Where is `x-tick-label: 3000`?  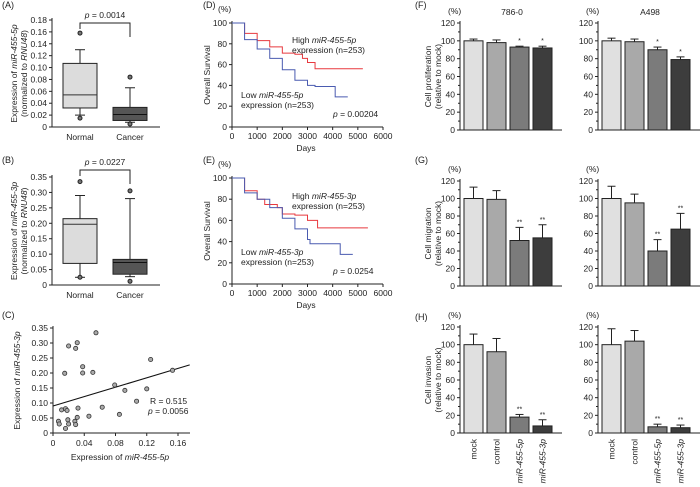
x-tick-label: 3000 is located at coordinates (307, 136).